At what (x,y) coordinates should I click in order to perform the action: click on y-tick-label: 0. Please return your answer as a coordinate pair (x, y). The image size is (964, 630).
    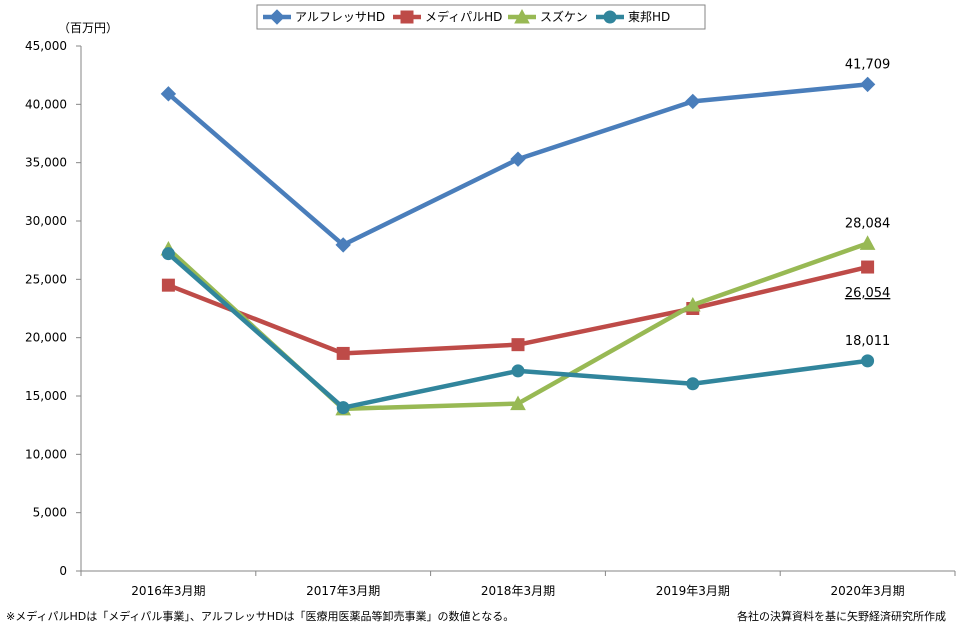
    Looking at the image, I should click on (63, 571).